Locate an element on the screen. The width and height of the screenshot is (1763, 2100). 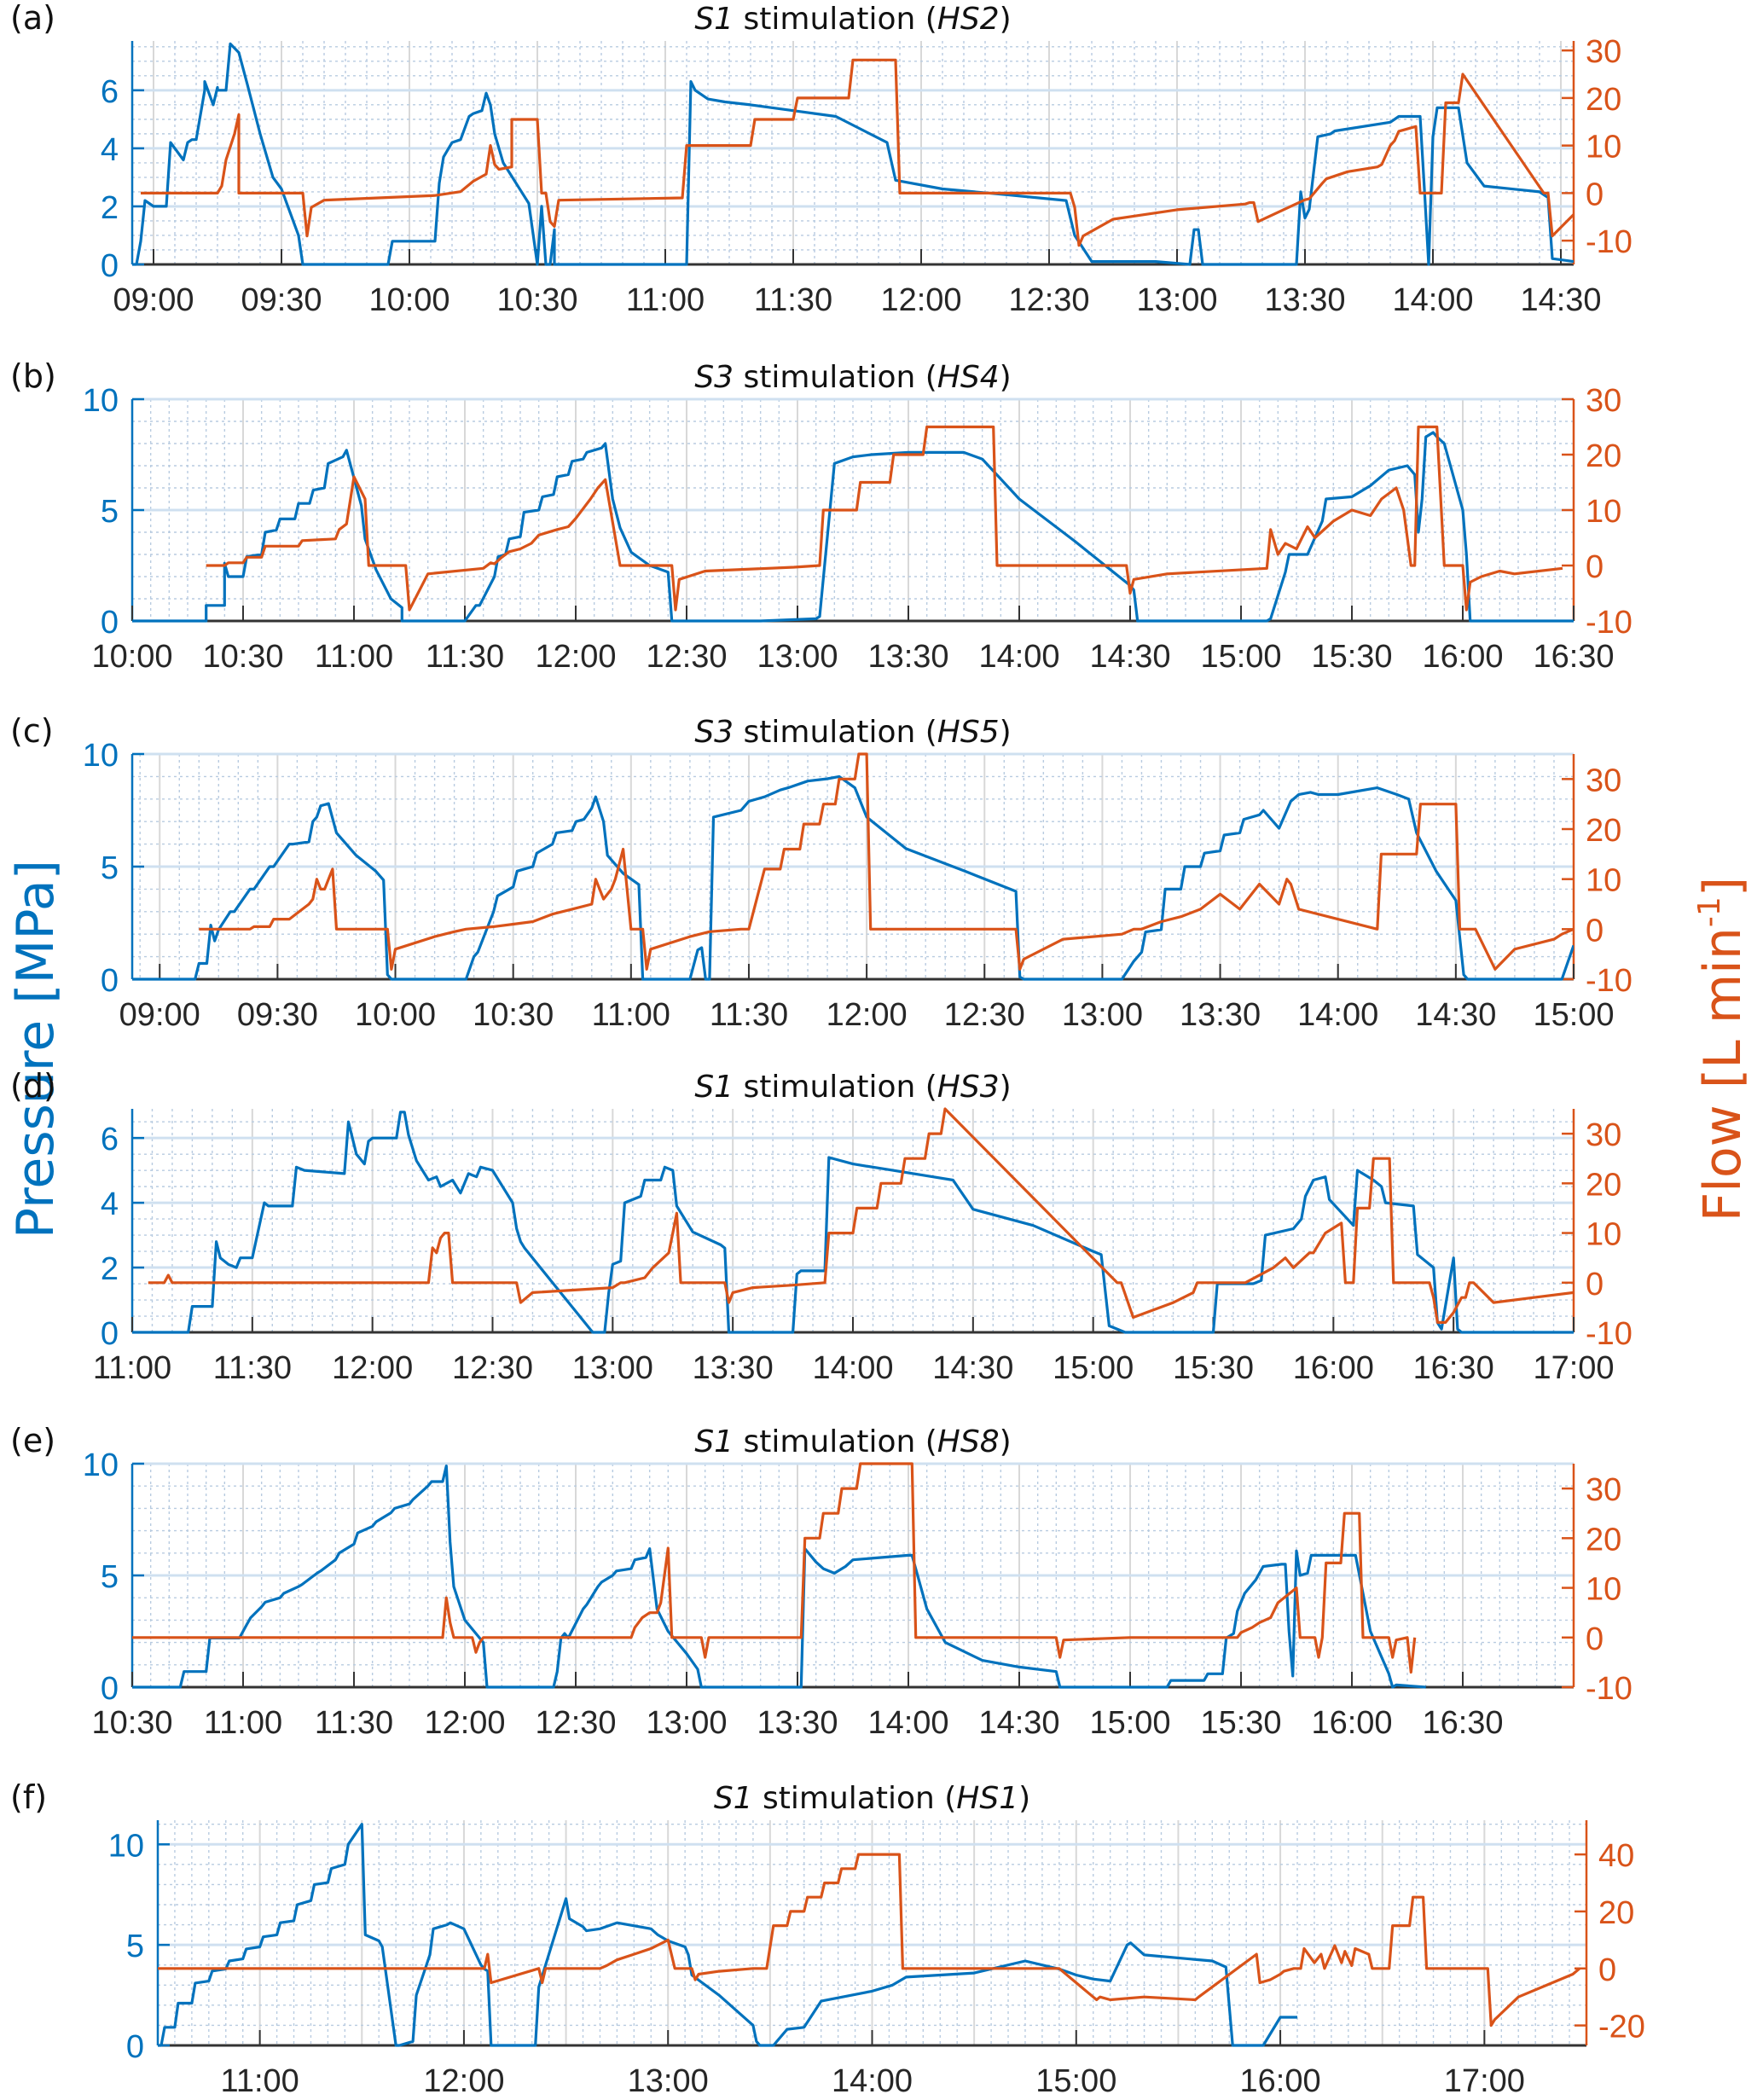
x-tick-label: 16:30 is located at coordinates (1453, 1368).